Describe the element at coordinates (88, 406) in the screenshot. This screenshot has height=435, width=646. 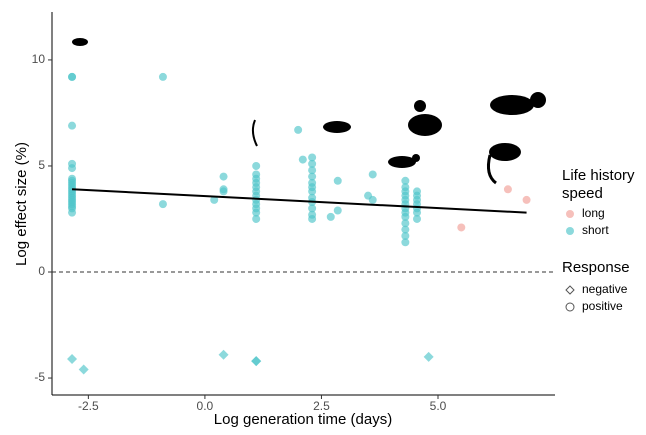
I see `x-tick-label: -2.5` at that location.